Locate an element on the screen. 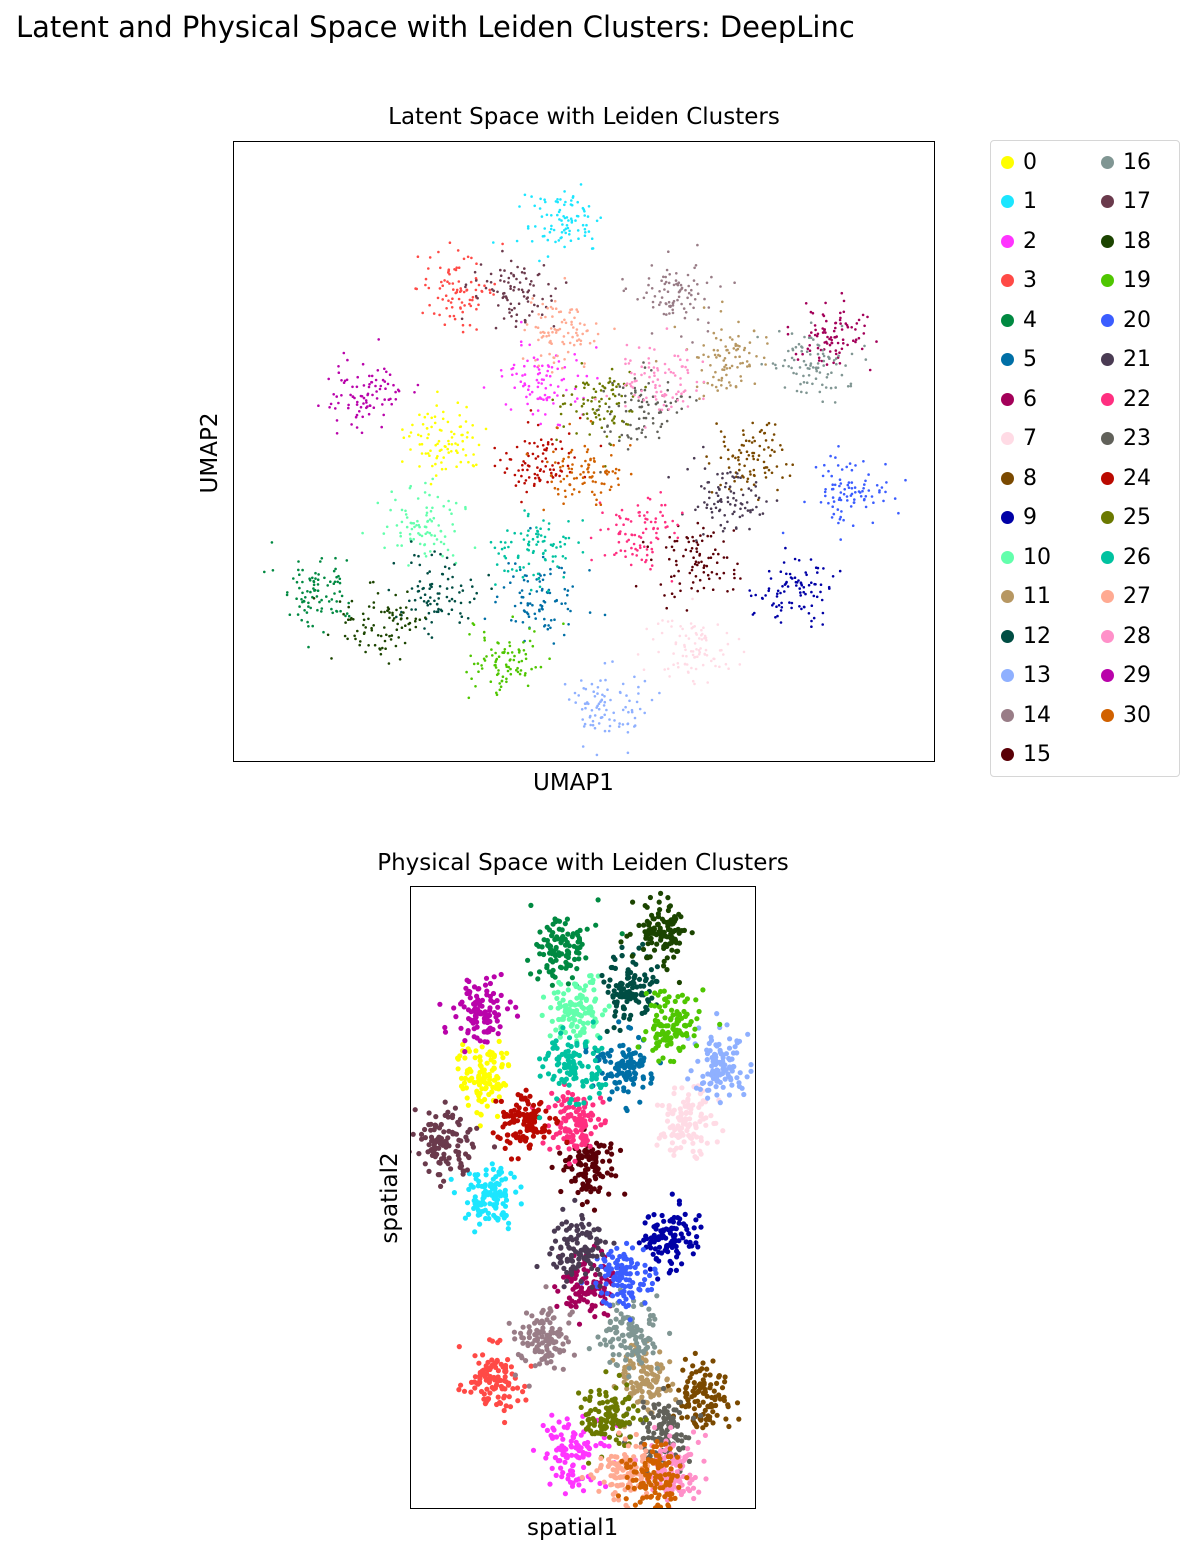 This screenshot has width=1197, height=1560. legend-label-4: 4 is located at coordinates (1030, 320).